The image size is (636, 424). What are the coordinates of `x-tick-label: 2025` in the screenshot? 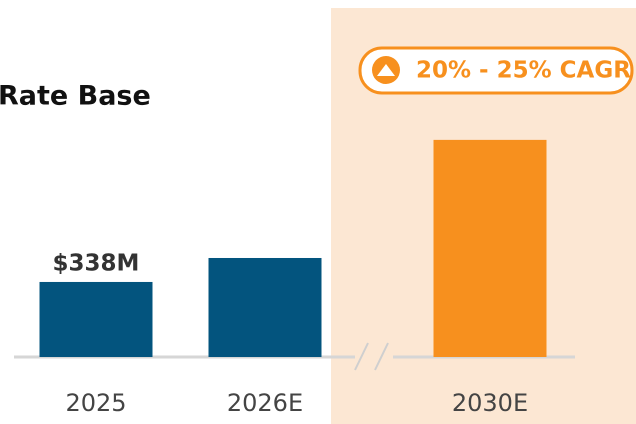 It's located at (95, 403).